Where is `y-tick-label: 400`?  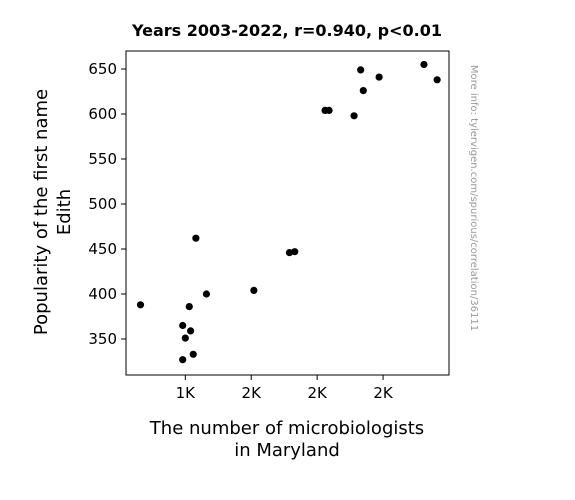 y-tick-label: 400 is located at coordinates (102, 294).